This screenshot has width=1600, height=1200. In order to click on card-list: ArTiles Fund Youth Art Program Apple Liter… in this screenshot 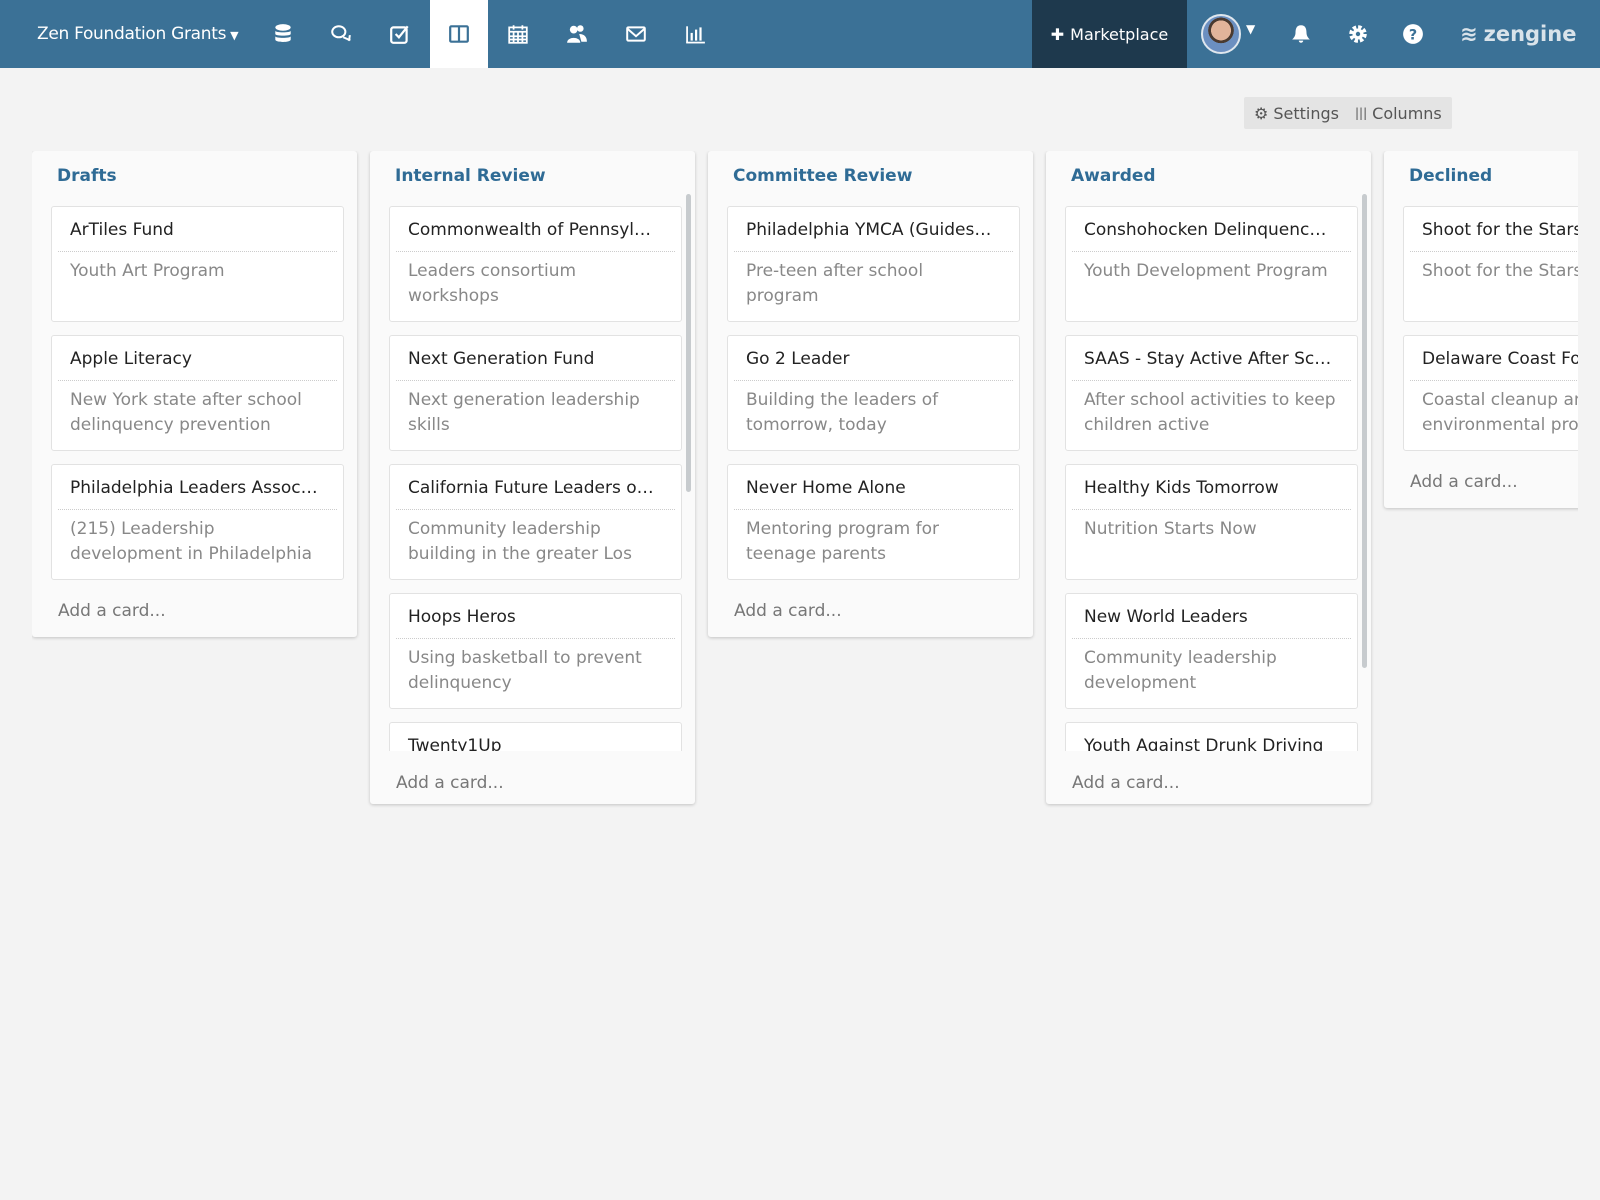, I will do `click(194, 399)`.